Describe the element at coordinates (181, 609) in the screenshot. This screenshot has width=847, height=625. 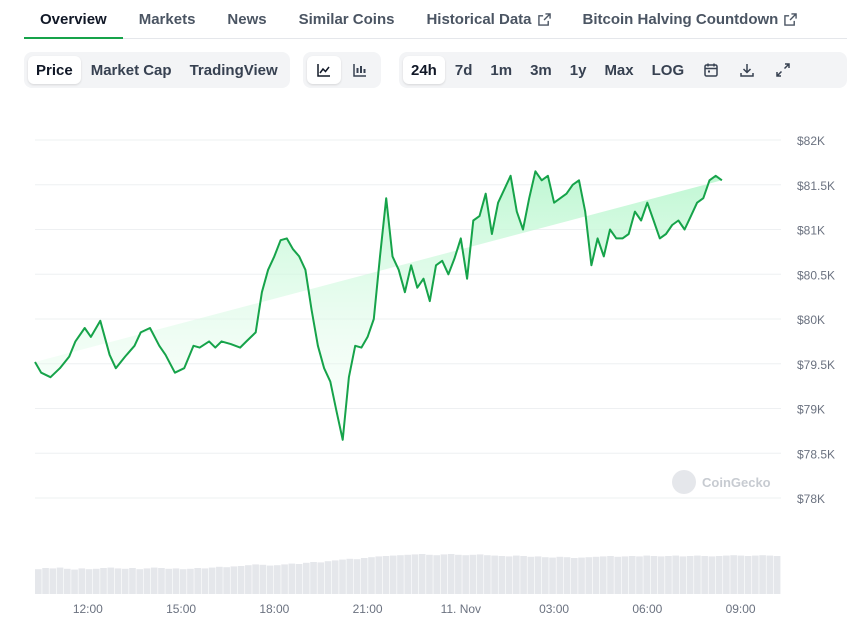
I see `x-tick-label: 15:00` at that location.